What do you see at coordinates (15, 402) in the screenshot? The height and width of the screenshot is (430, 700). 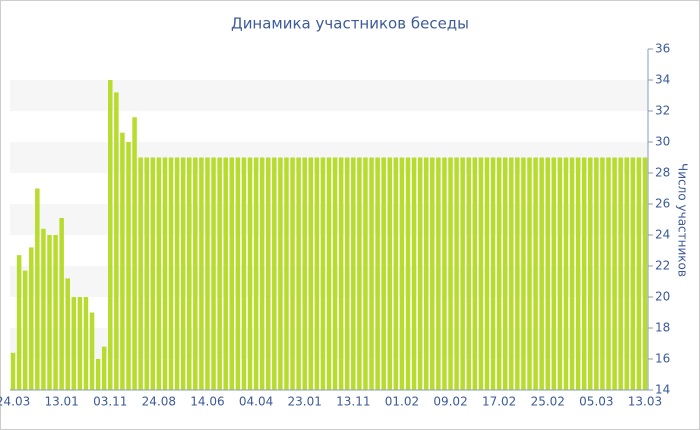 I see `x-tick-label: 24.03` at bounding box center [15, 402].